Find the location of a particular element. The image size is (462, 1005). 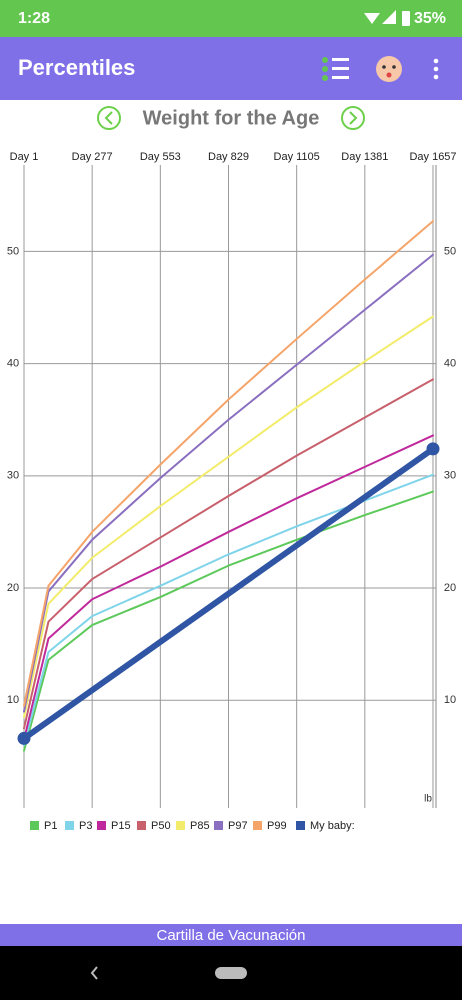

y2-tick-label: 30 is located at coordinates (450, 476).